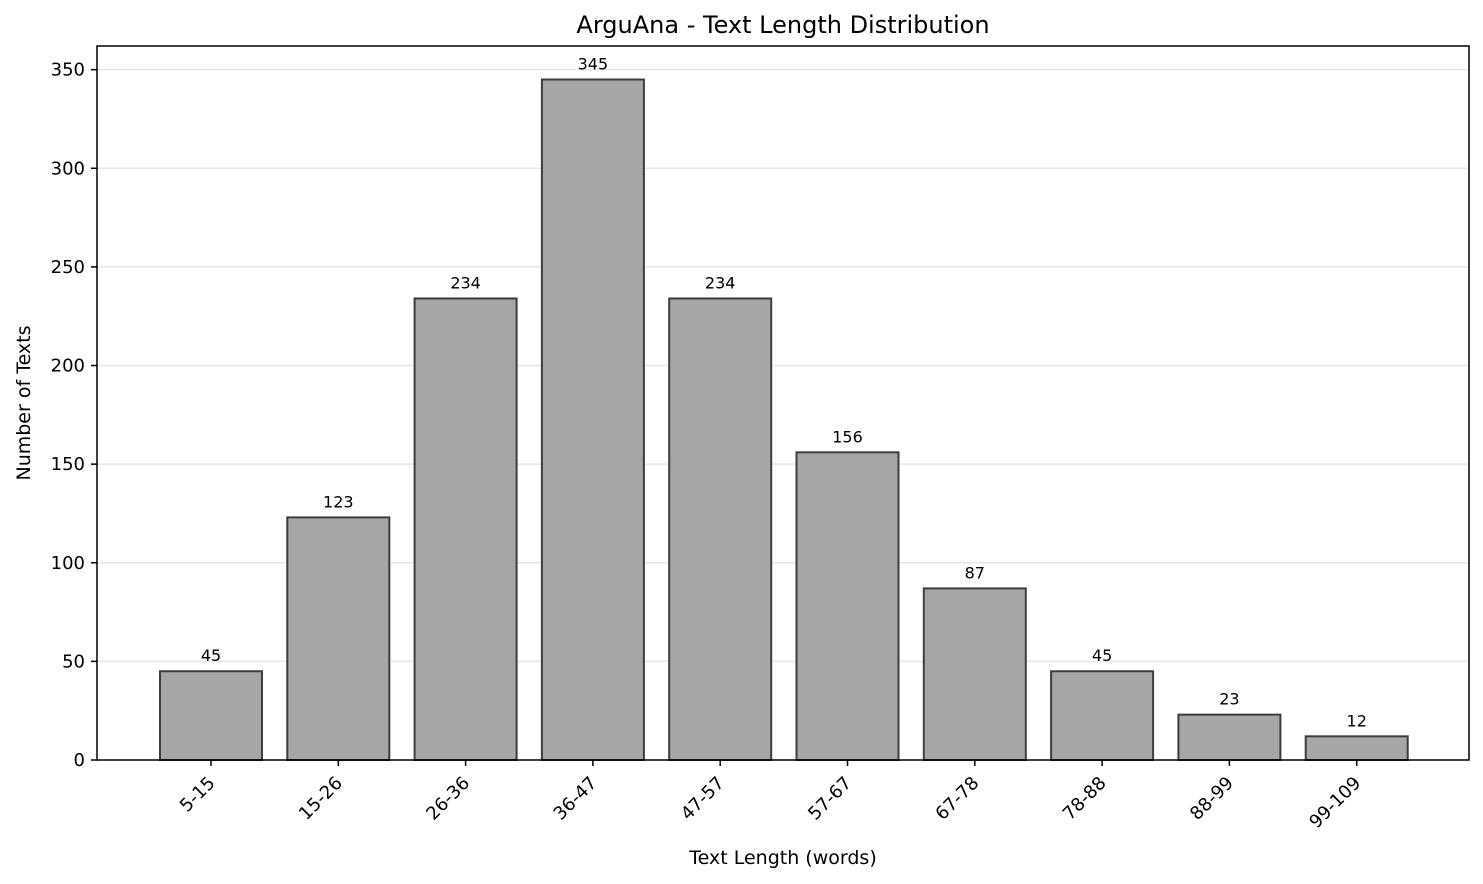  What do you see at coordinates (198, 795) in the screenshot?
I see `x-tick-label: 5-15` at bounding box center [198, 795].